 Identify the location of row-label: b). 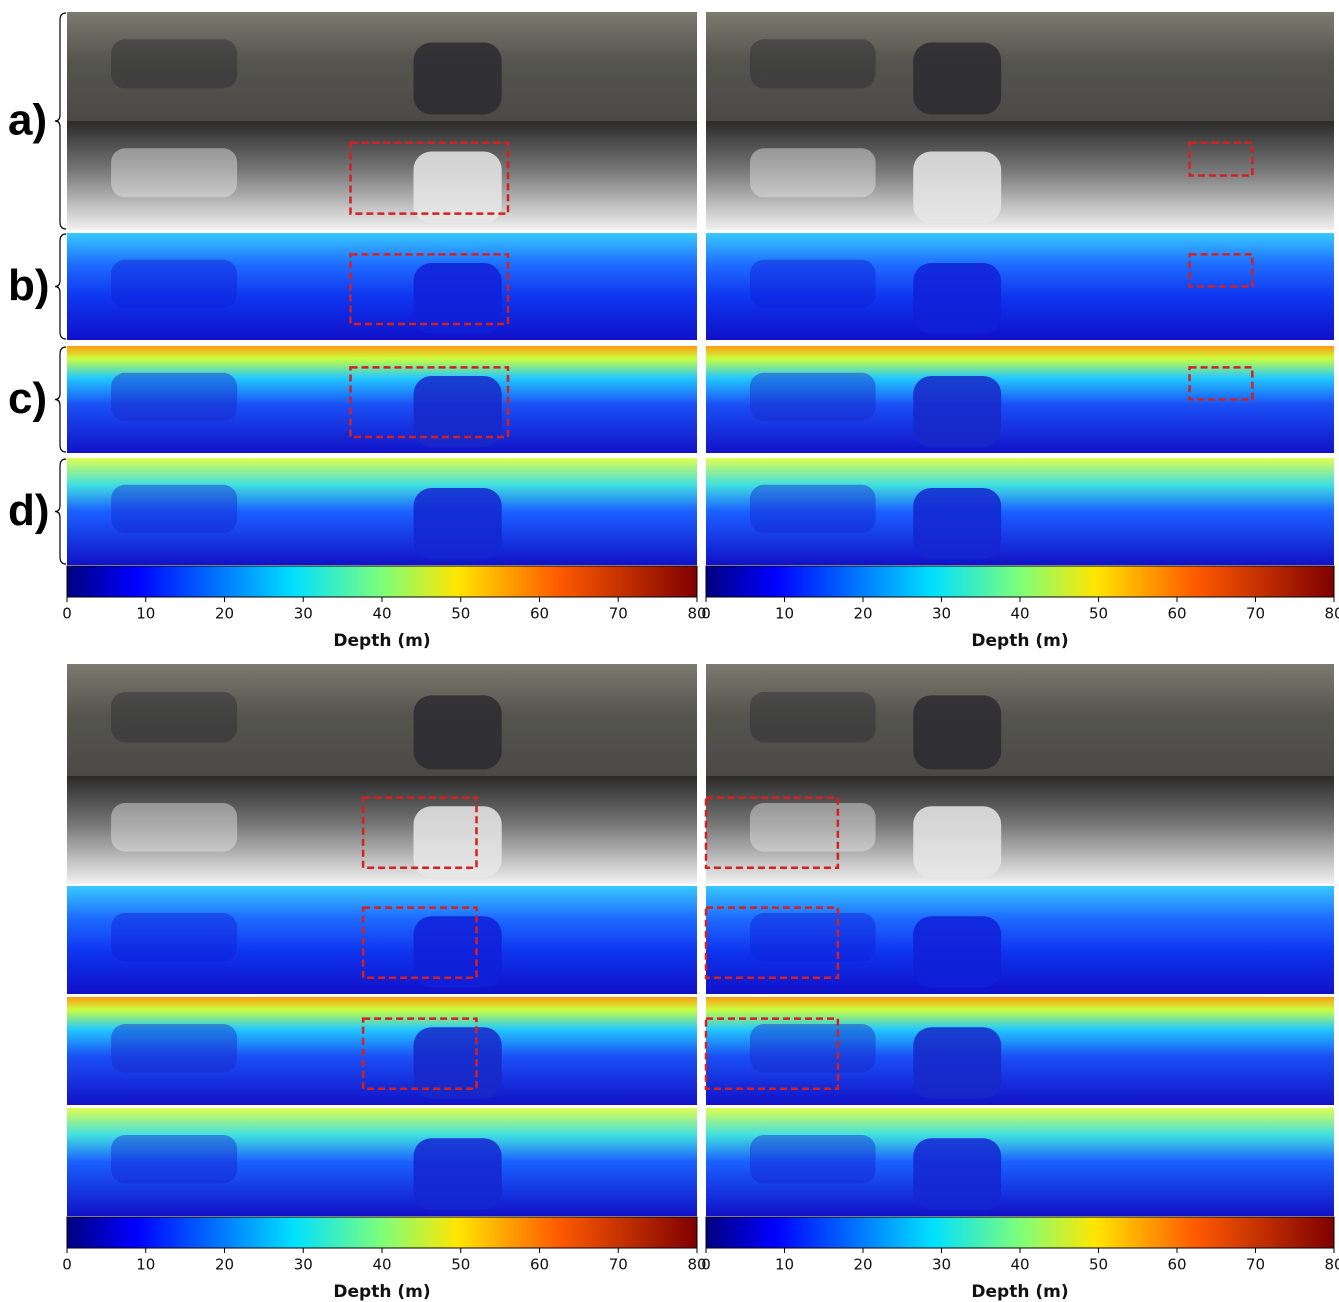
(29, 285).